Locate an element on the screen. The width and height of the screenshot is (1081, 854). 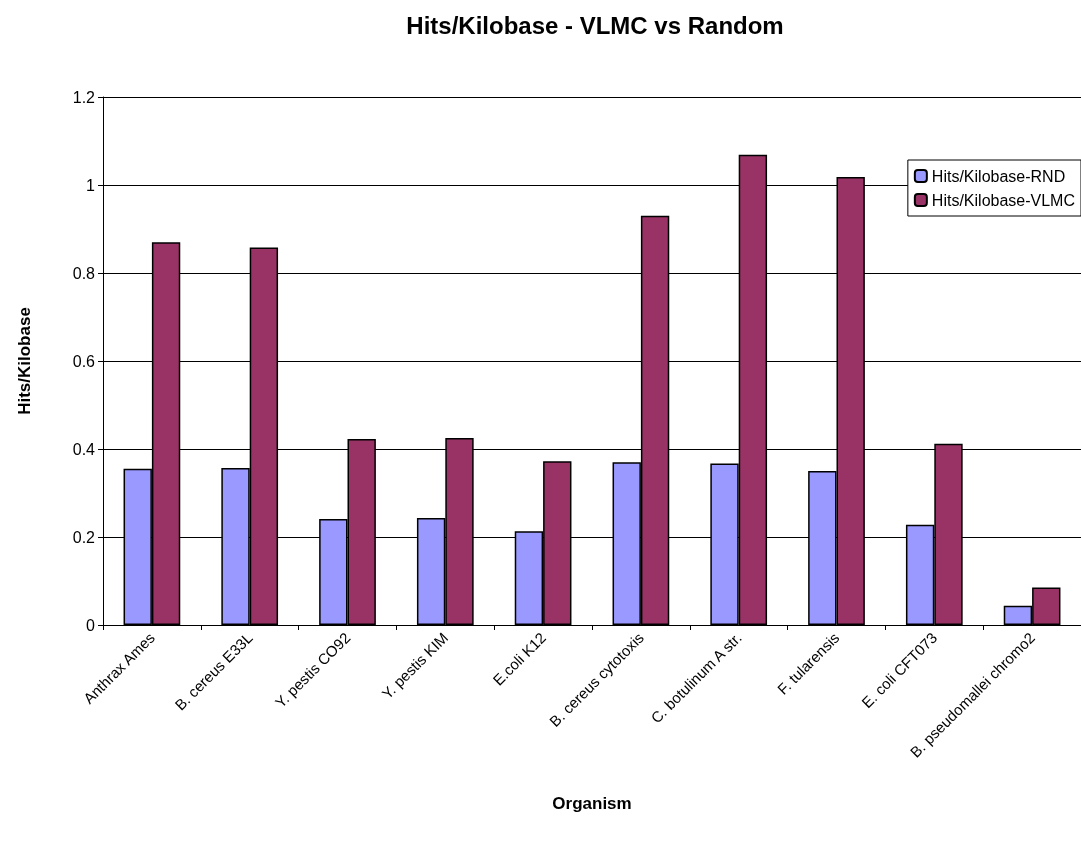
y-tick-label: 0.4 is located at coordinates (84, 449).